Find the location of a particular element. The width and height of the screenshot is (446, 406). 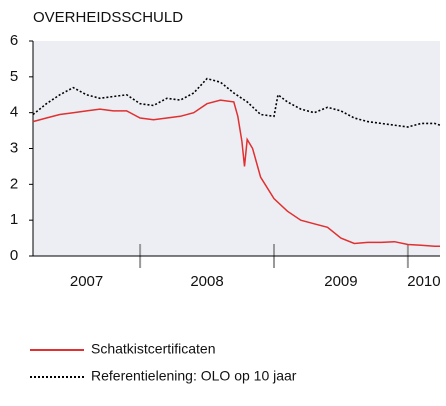

y-tick-label: 1 is located at coordinates (14, 219).